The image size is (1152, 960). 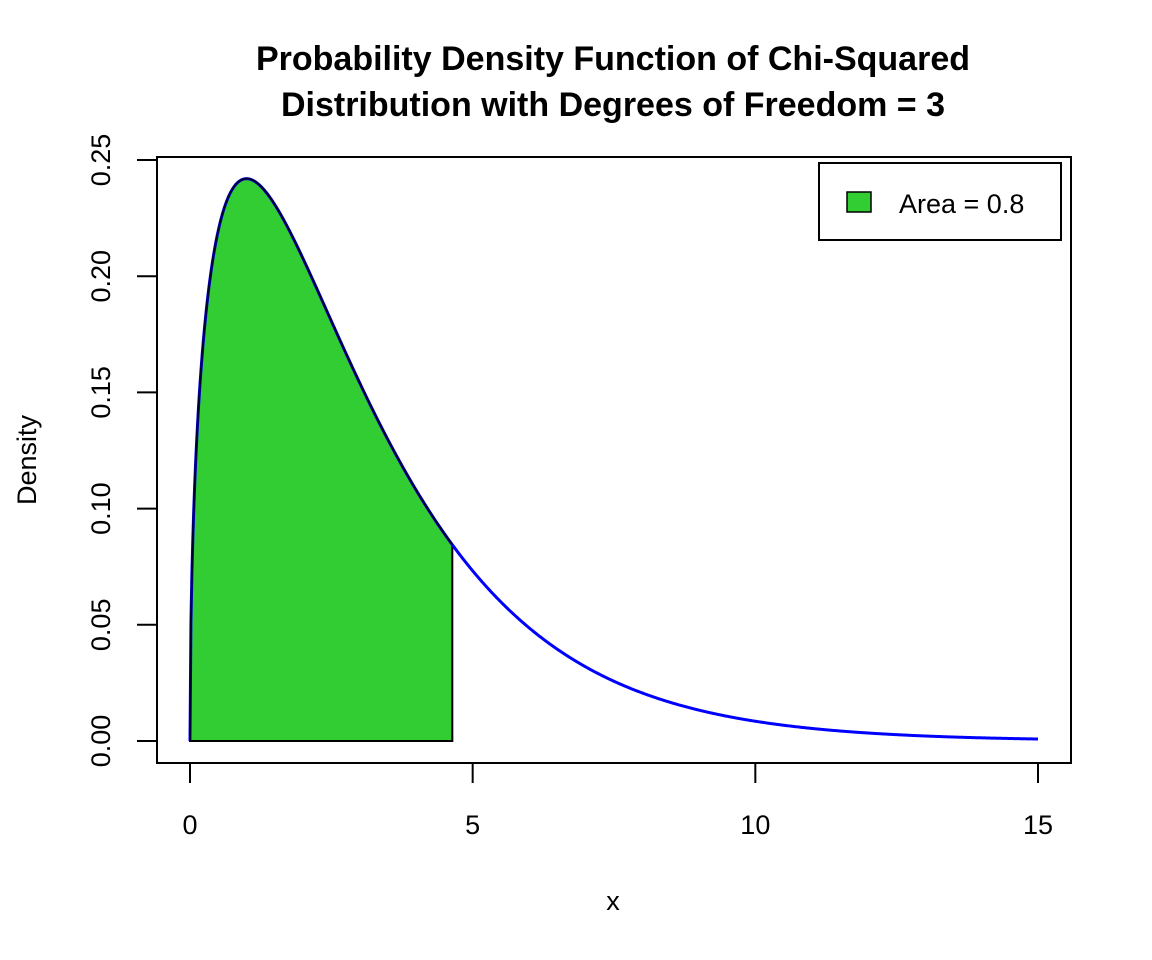 I want to click on y-tick-label: 0.20, so click(x=101, y=276).